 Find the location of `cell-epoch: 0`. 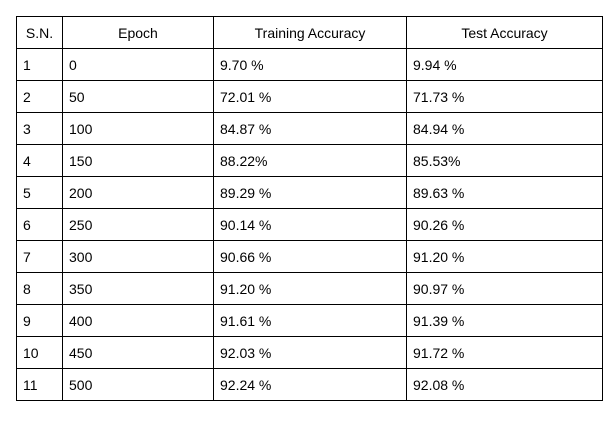

cell-epoch: 0 is located at coordinates (138, 64).